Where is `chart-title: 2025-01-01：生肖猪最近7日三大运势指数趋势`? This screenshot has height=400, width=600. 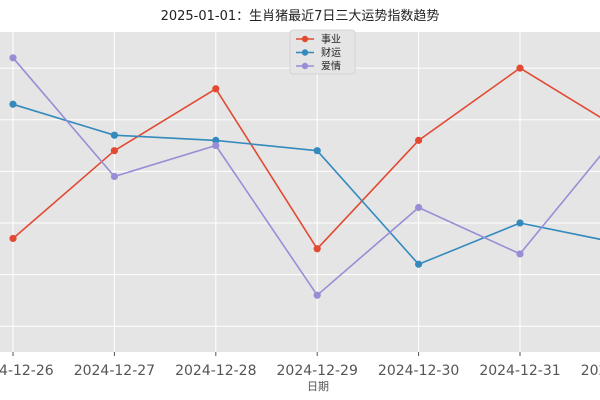 chart-title: 2025-01-01：生肖猪最近7日三大运势指数趋势 is located at coordinates (300, 16).